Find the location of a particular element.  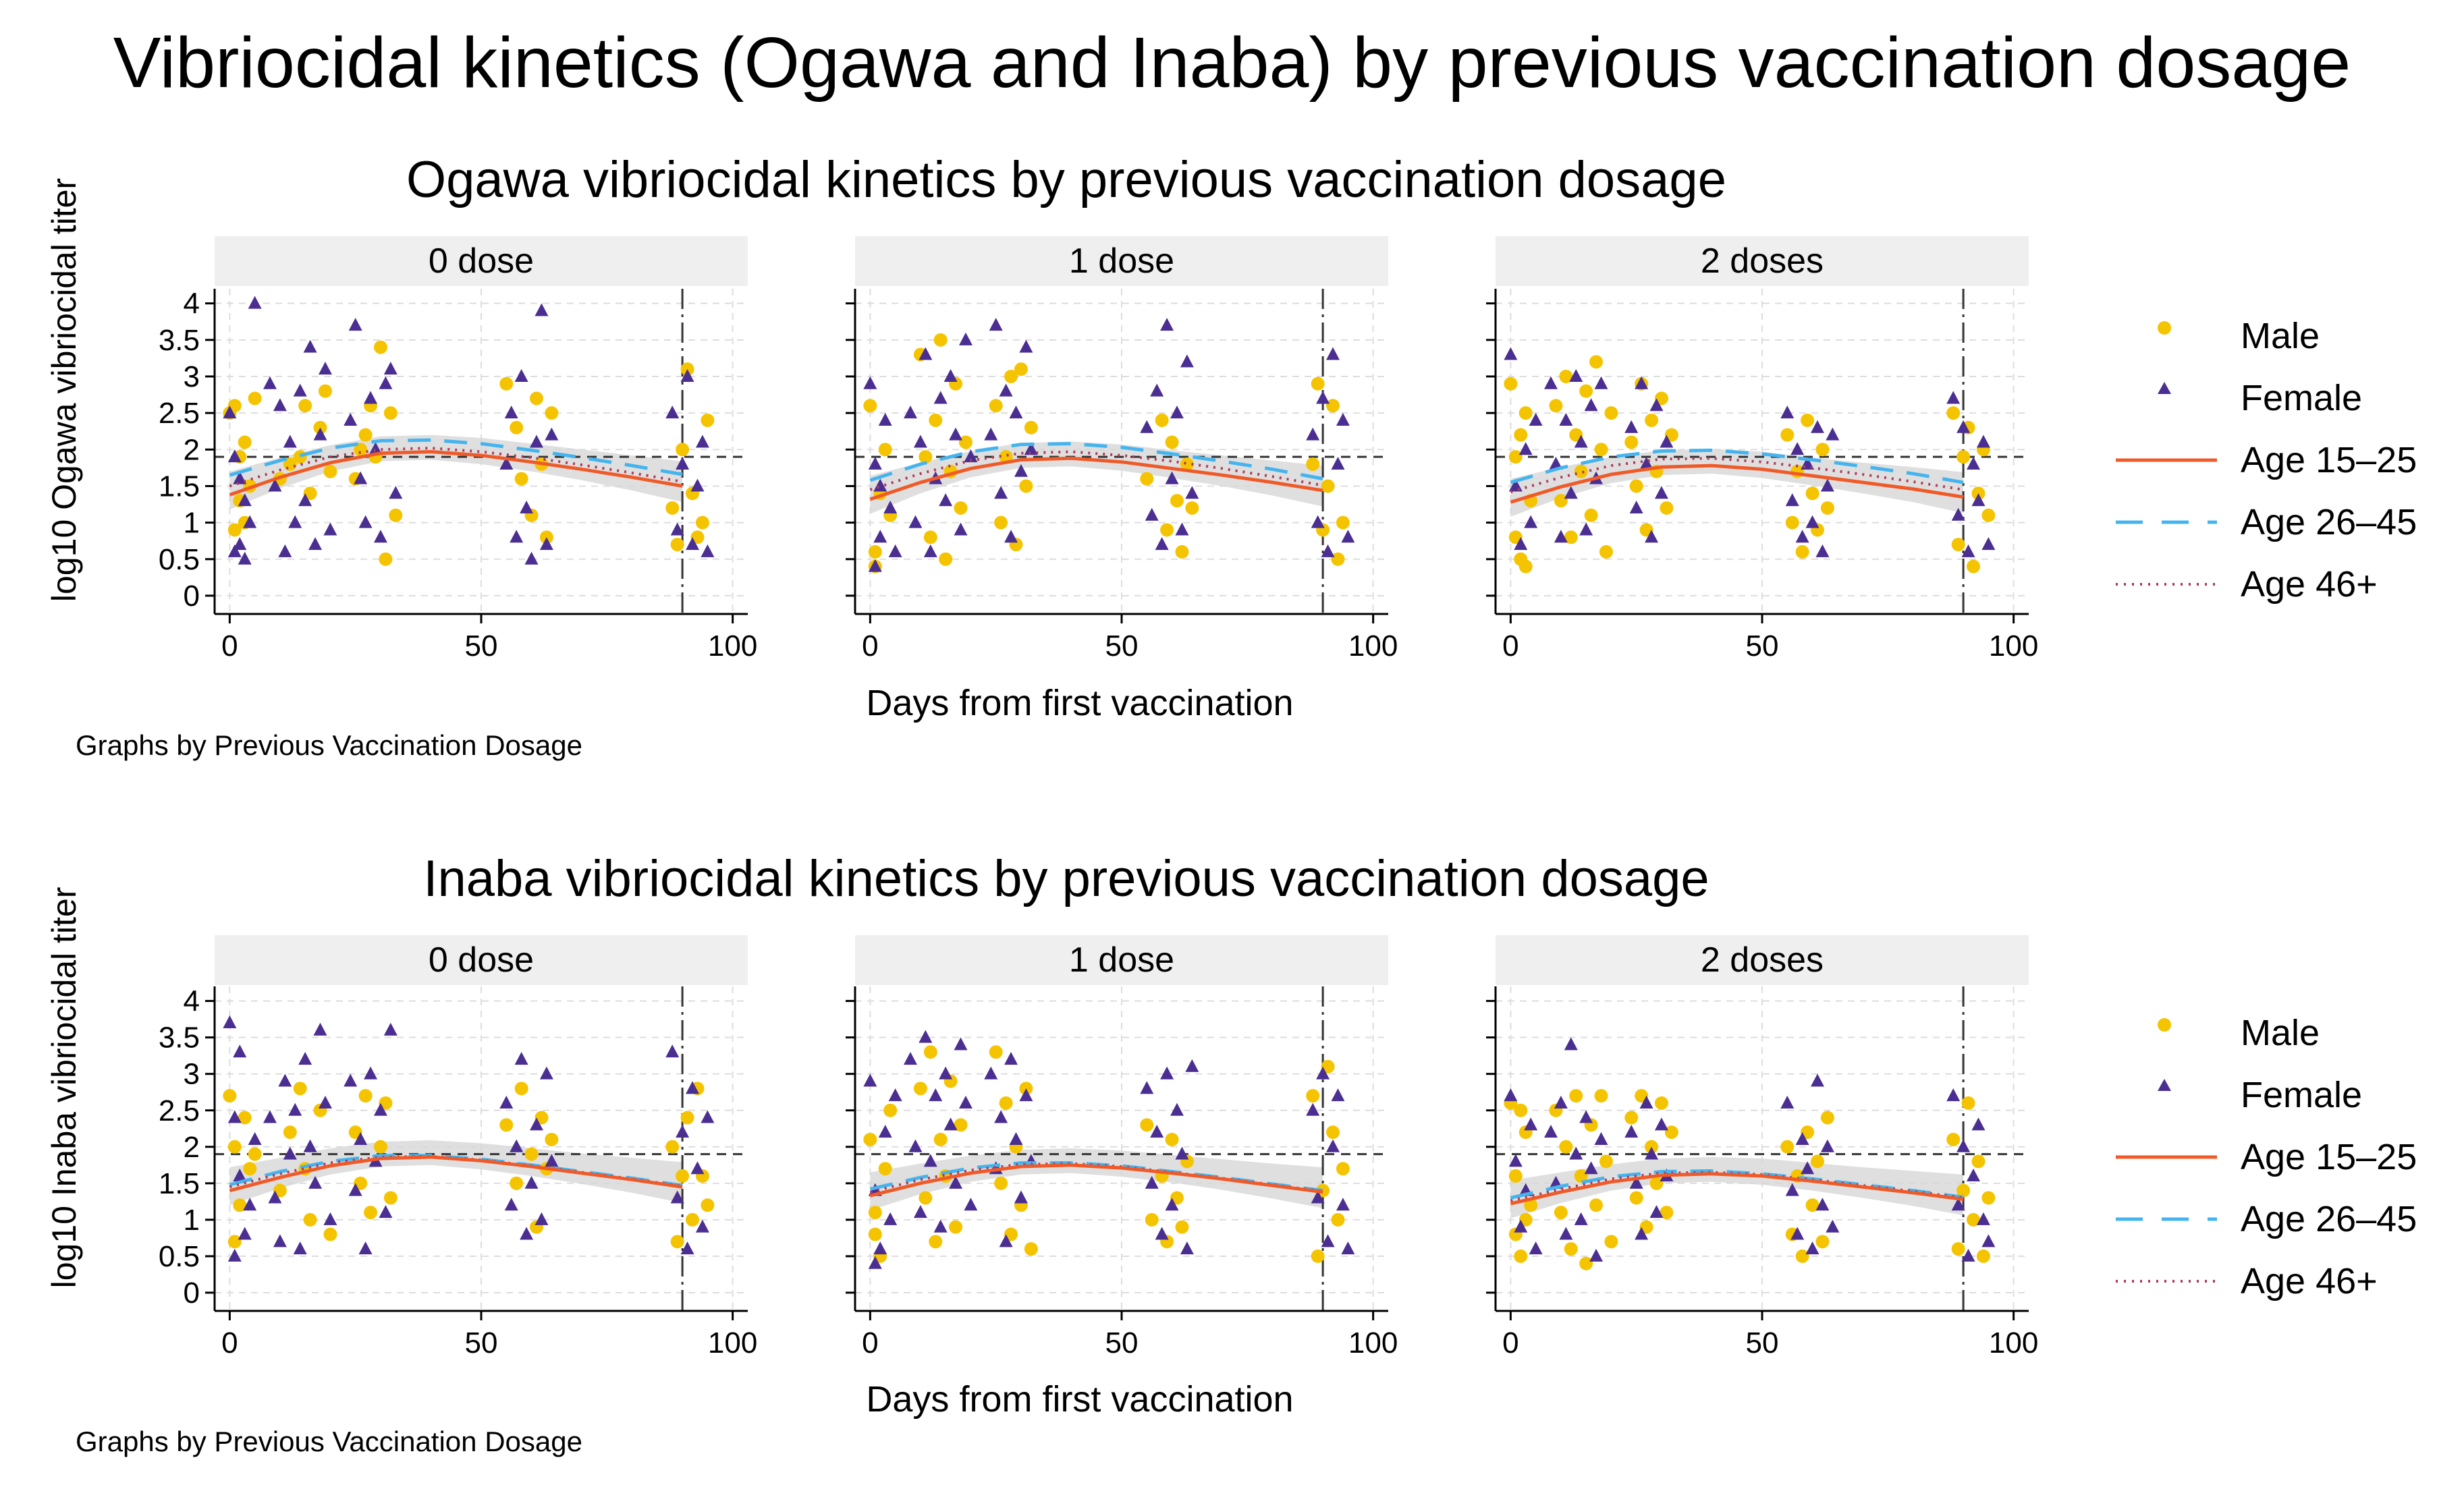

ogawa-panel-header-1-dose: 1 dose is located at coordinates (1121, 261).